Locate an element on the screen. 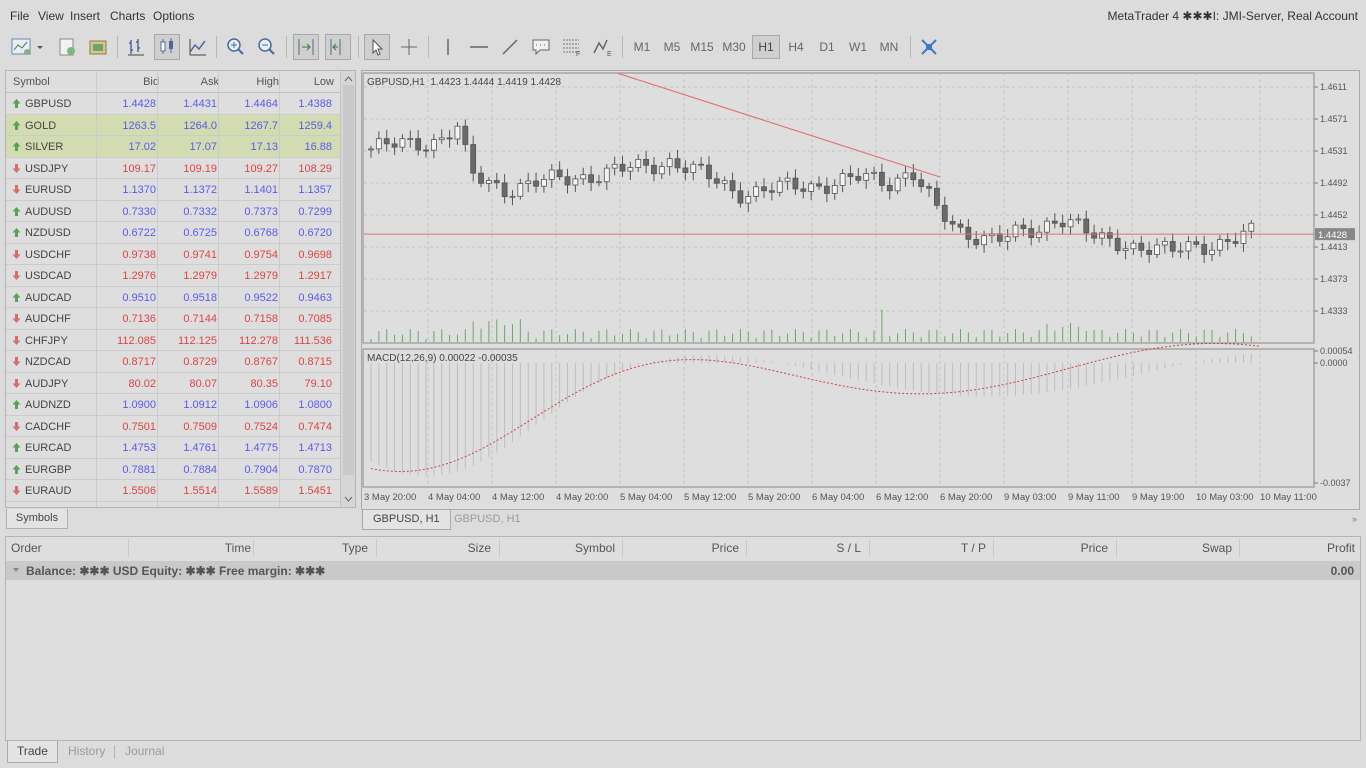 This screenshot has height=768, width=1366. column-bid: Bid is located at coordinates (151, 82).